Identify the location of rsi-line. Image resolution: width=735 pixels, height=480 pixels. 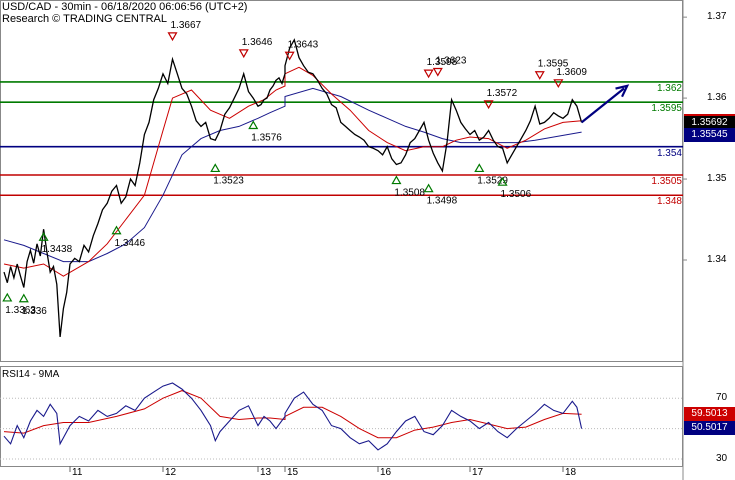
(293, 416).